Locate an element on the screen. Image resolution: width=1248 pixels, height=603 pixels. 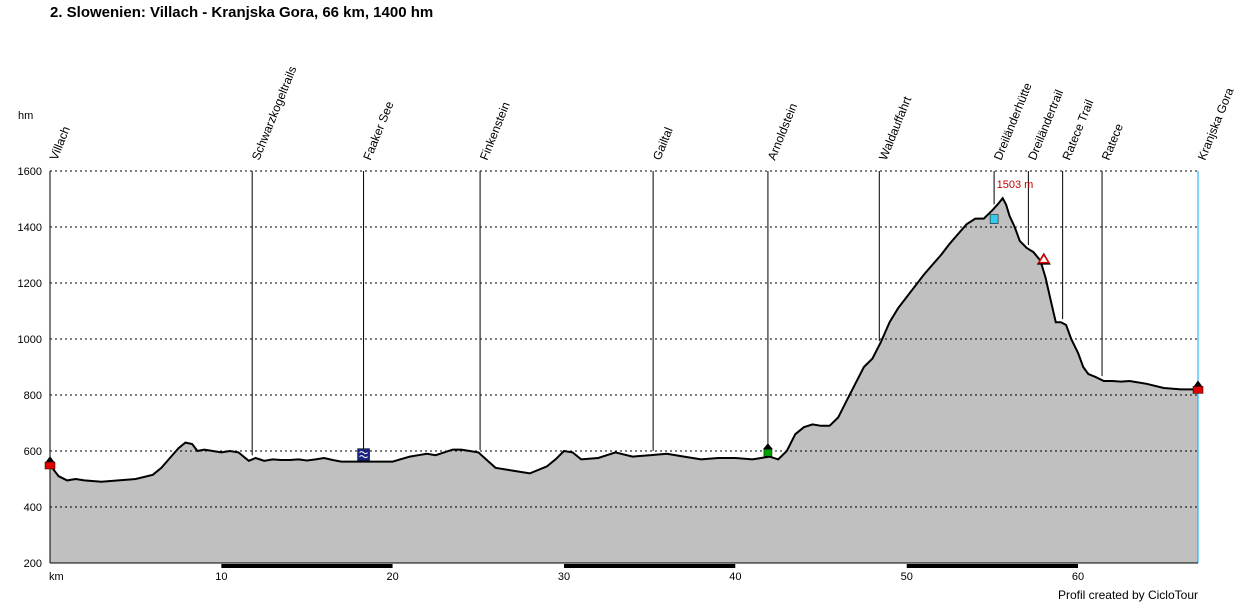
y-tick-label-800: 800 is located at coordinates (33, 396).